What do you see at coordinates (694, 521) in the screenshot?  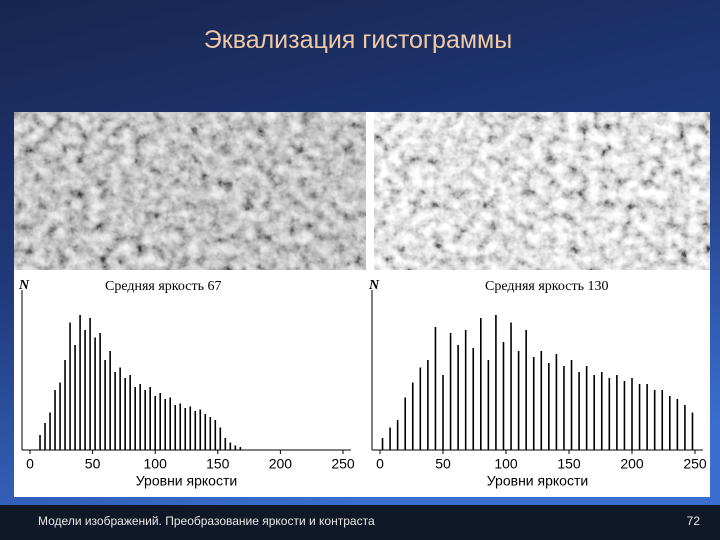 I see `page-number: 72` at bounding box center [694, 521].